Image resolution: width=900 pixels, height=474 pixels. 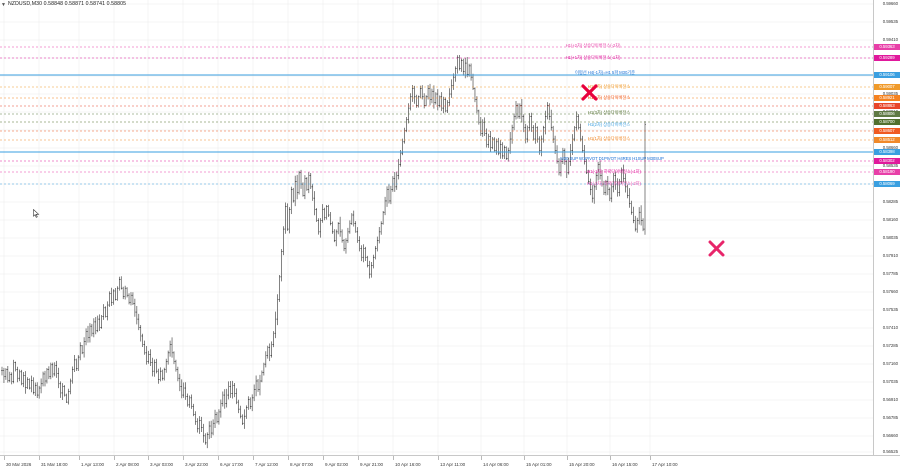 What do you see at coordinates (887, 184) in the screenshot?
I see `price-level-tag: 0.58069` at bounding box center [887, 184].